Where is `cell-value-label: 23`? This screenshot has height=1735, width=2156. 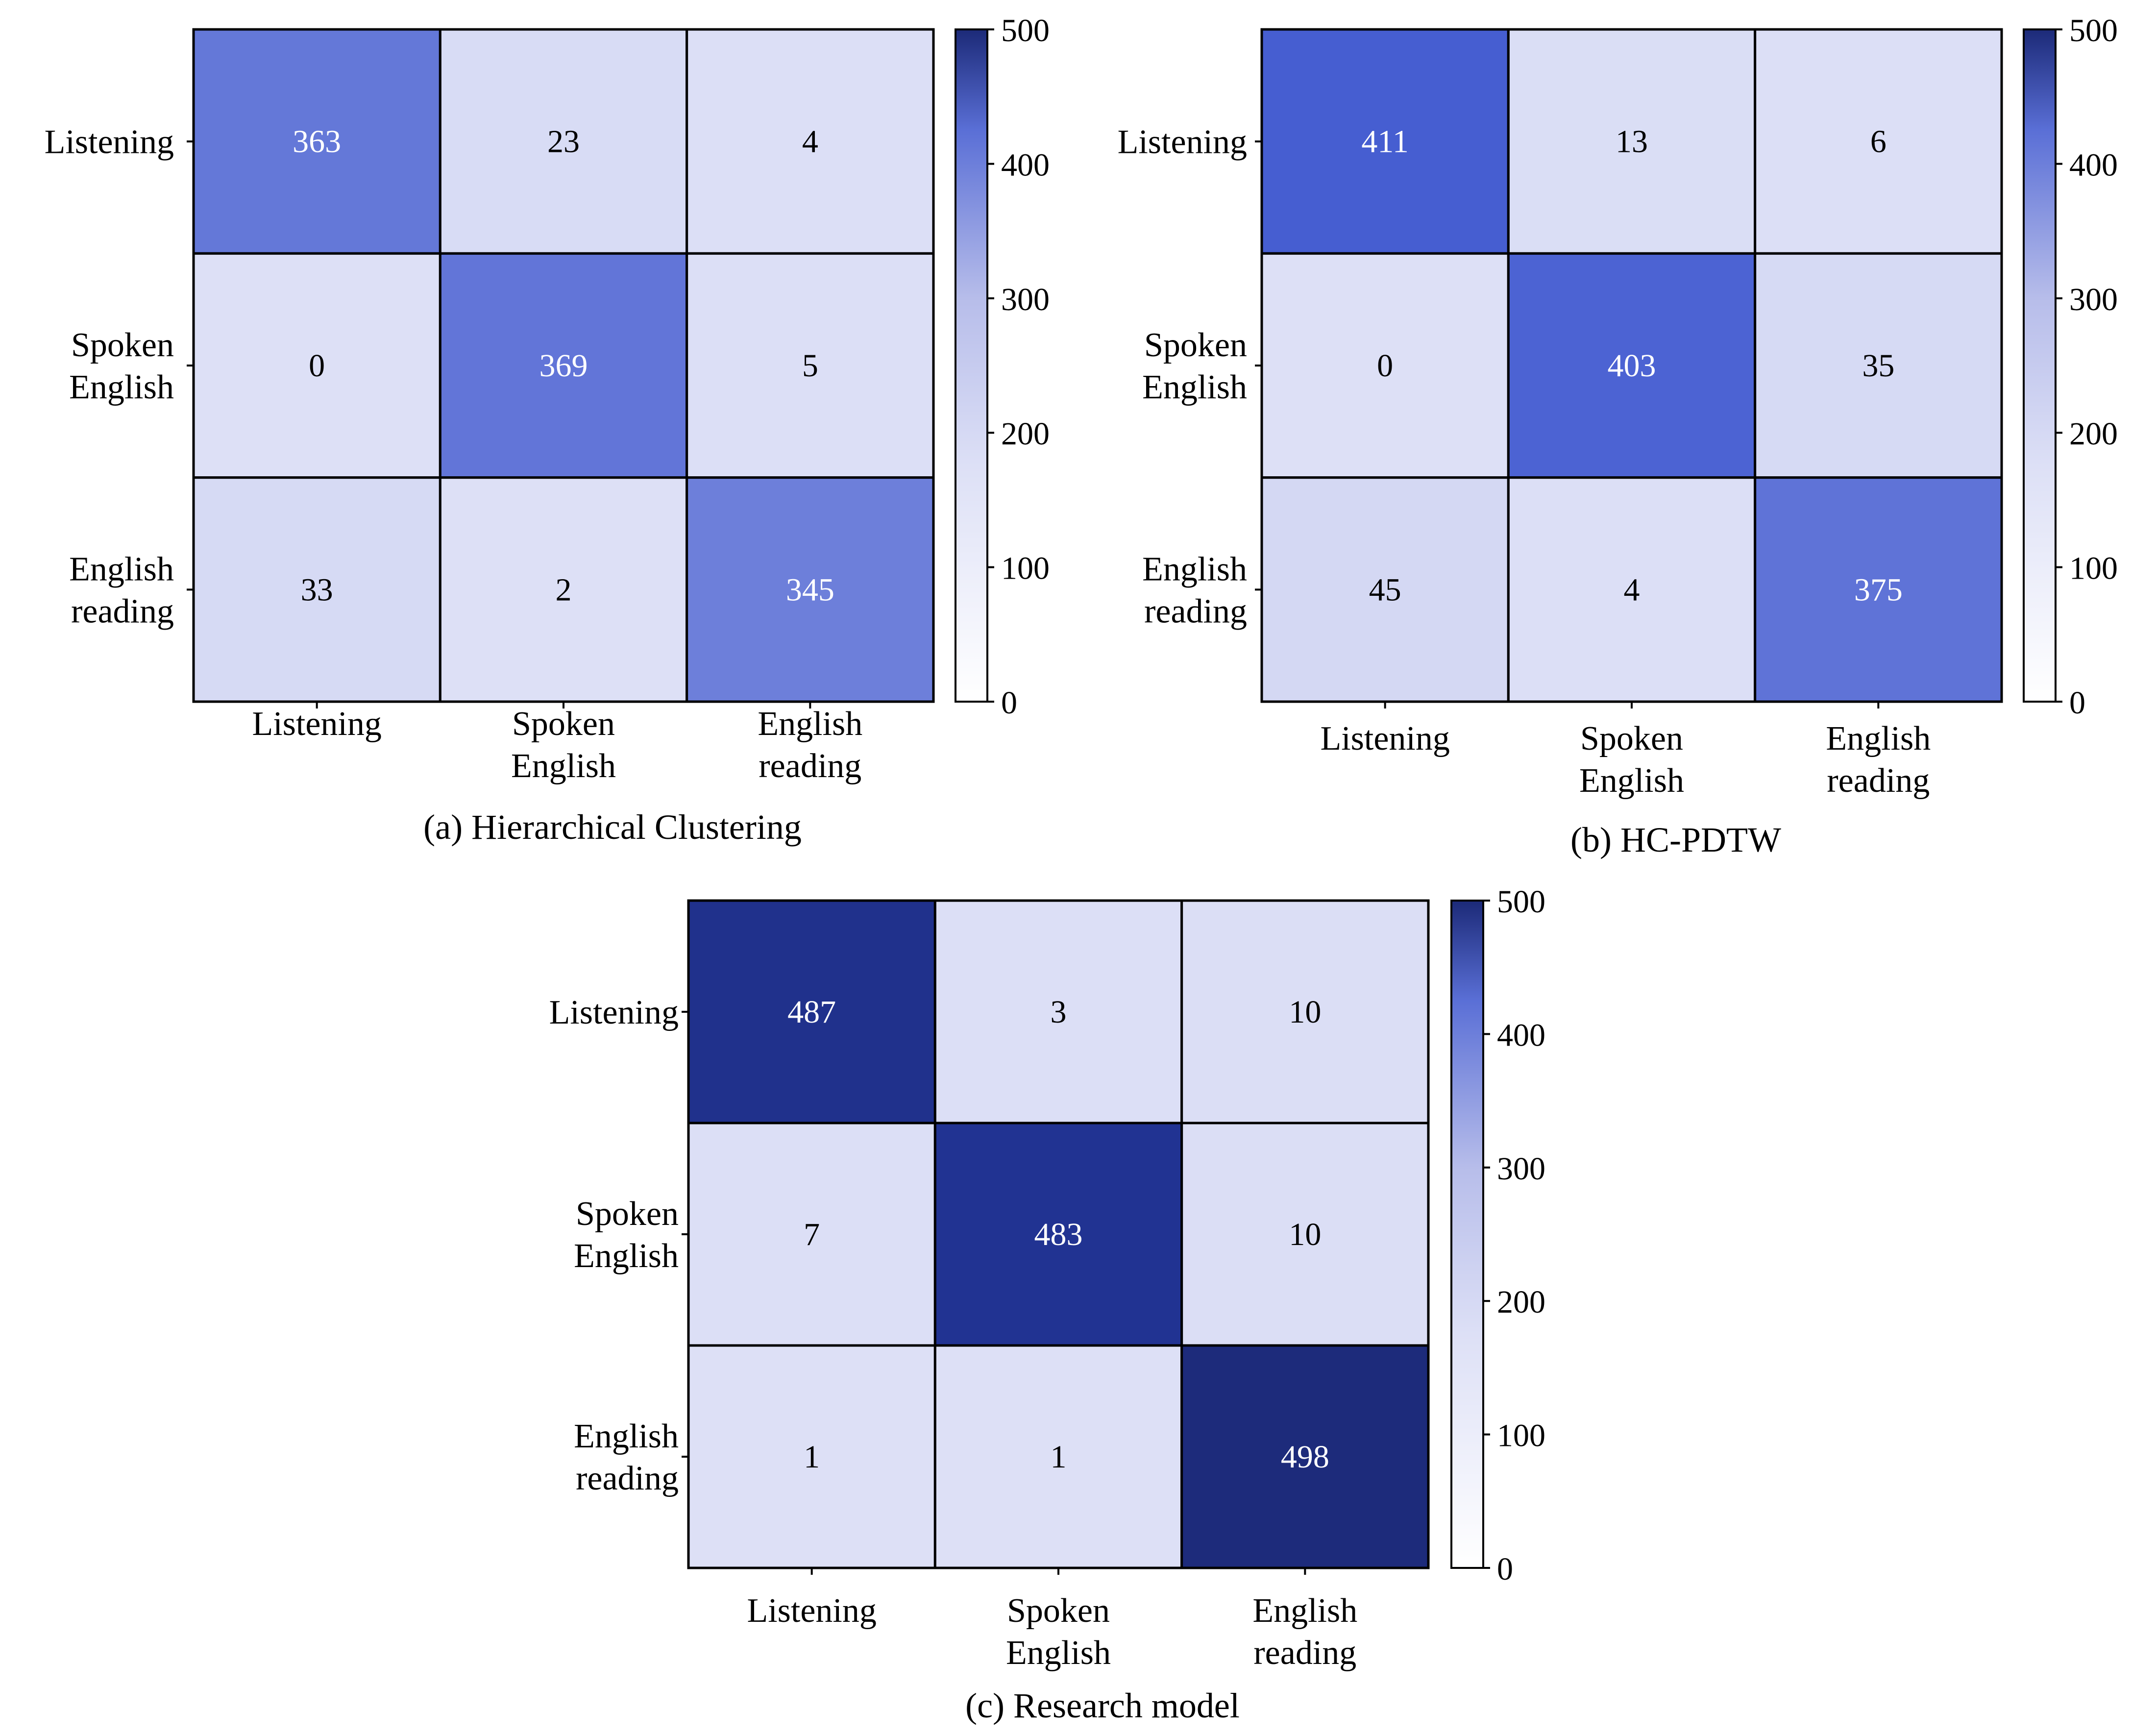 cell-value-label: 23 is located at coordinates (563, 142).